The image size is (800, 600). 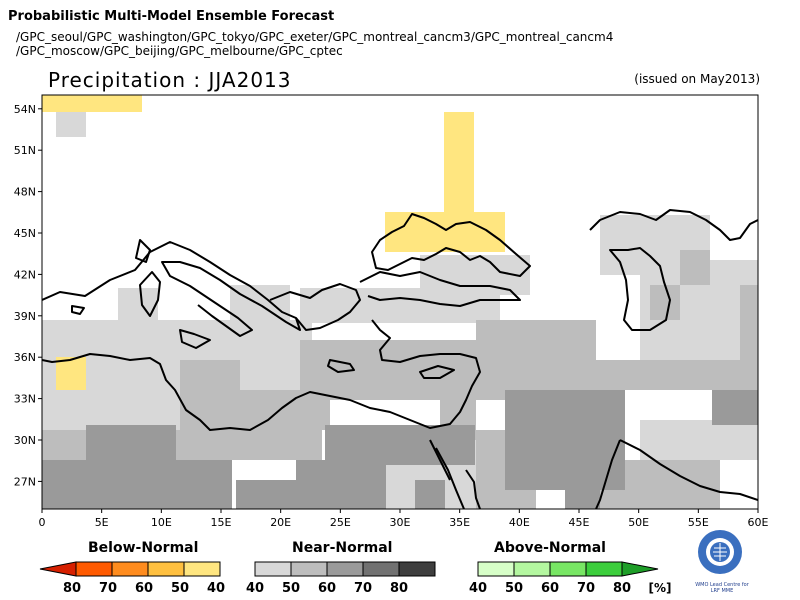 I want to click on lat-tick-label: 42N, so click(x=25, y=274).